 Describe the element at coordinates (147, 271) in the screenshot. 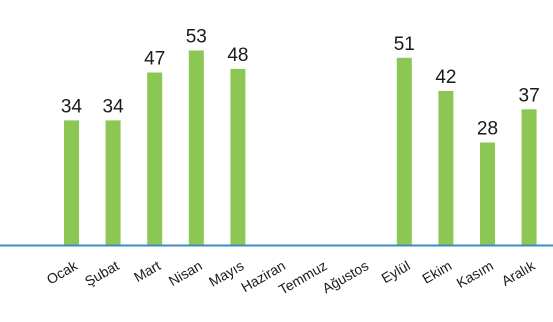

I see `x-tick-label: Mart` at that location.